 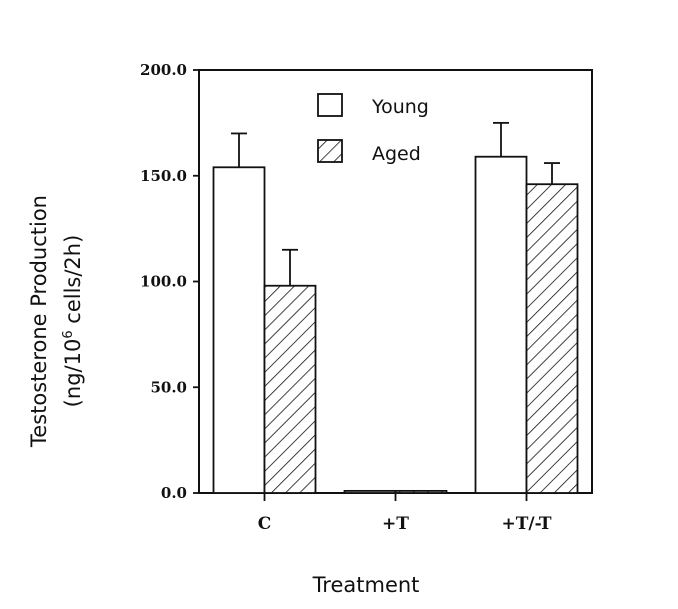 What do you see at coordinates (400, 107) in the screenshot?
I see `legend-label-young: Young` at bounding box center [400, 107].